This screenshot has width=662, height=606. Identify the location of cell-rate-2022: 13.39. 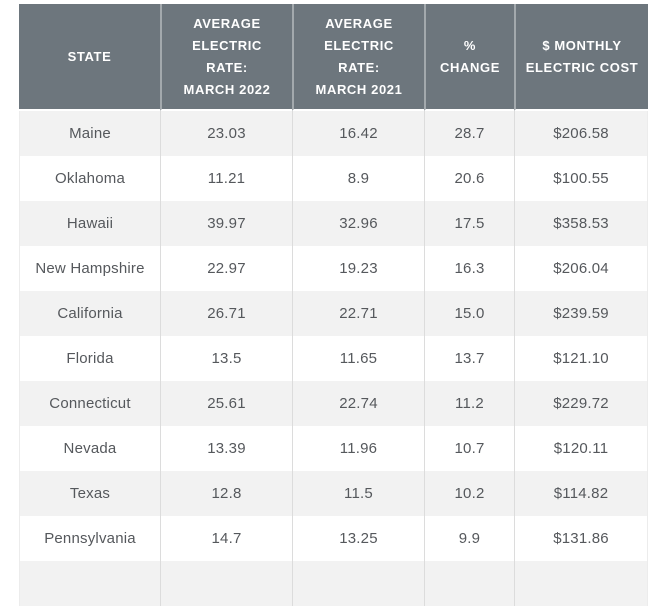
(226, 448).